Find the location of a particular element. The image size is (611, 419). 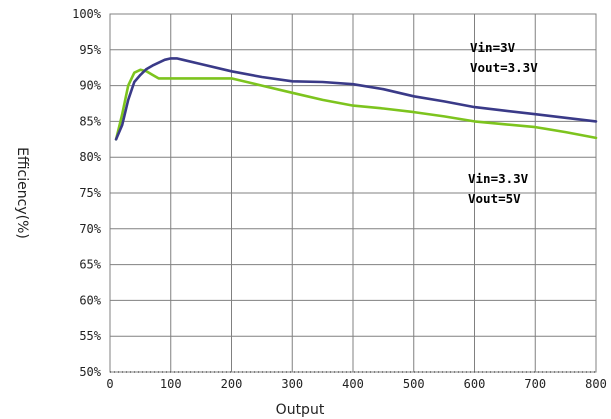

y-tick-label: 70% is located at coordinates (90, 229).